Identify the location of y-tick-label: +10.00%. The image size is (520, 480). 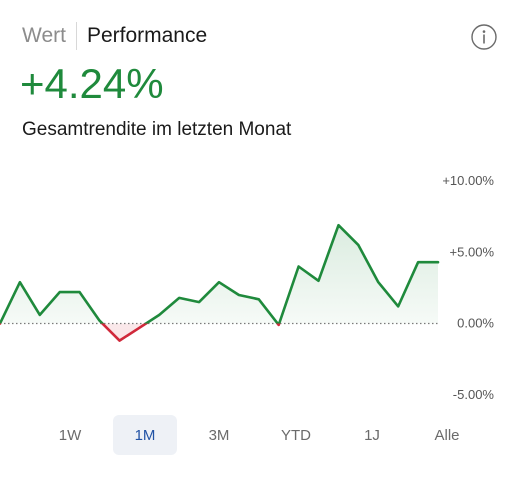
(468, 180).